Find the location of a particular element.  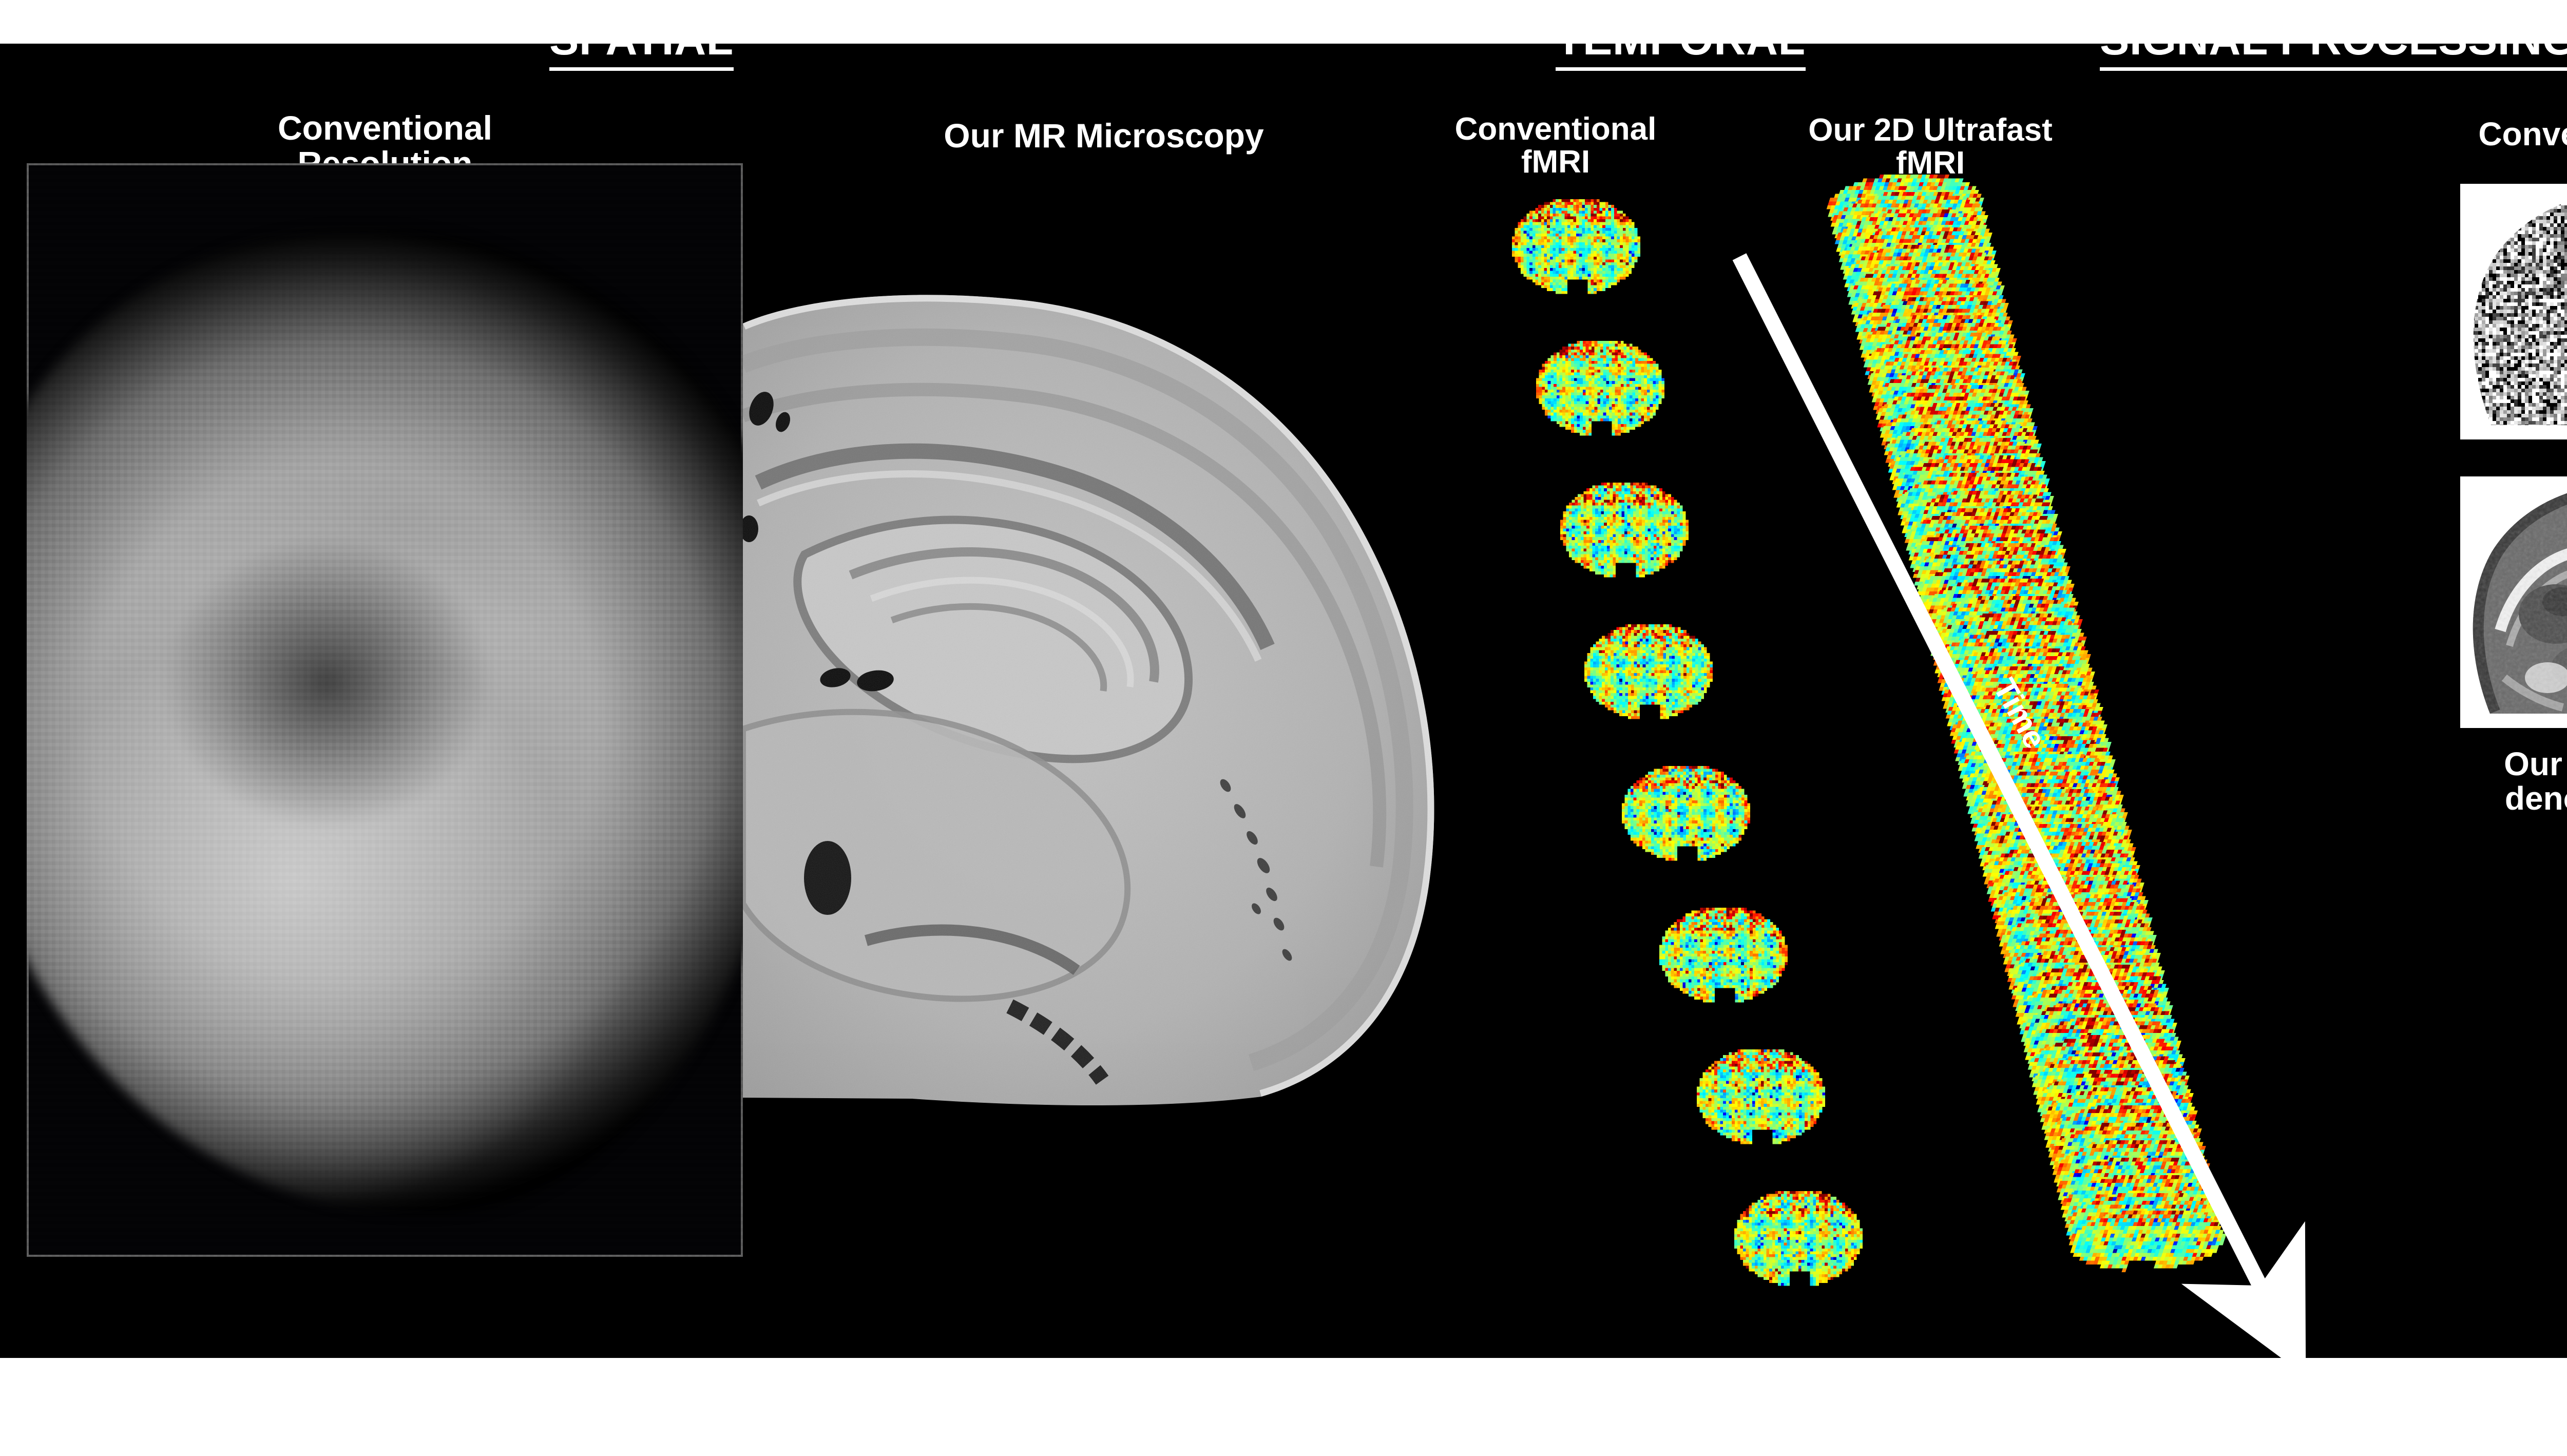

header-spatial: SPATIAL is located at coordinates (641, 42).